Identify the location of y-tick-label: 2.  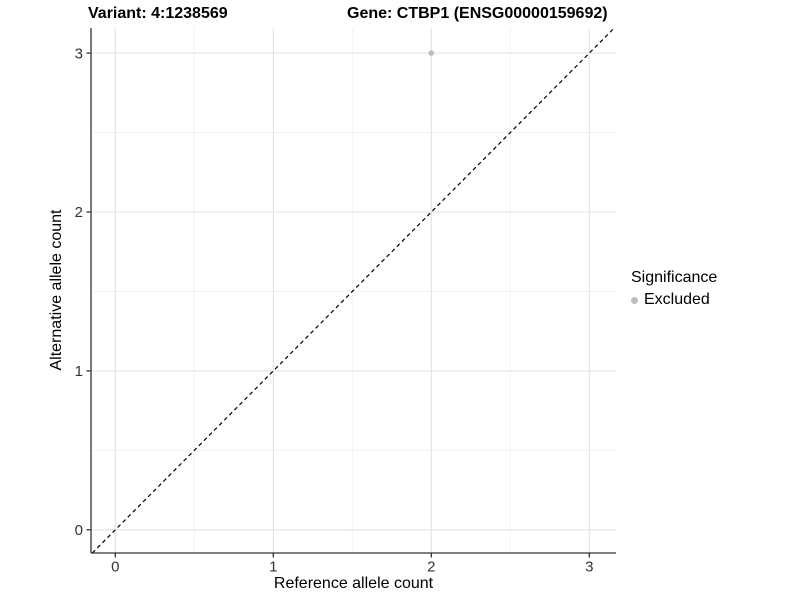
(79, 212).